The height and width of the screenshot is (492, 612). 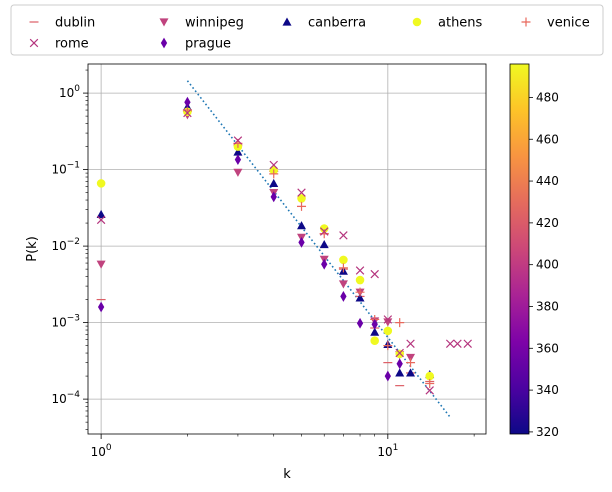 I want to click on legend-label-athens: athens, so click(x=460, y=23).